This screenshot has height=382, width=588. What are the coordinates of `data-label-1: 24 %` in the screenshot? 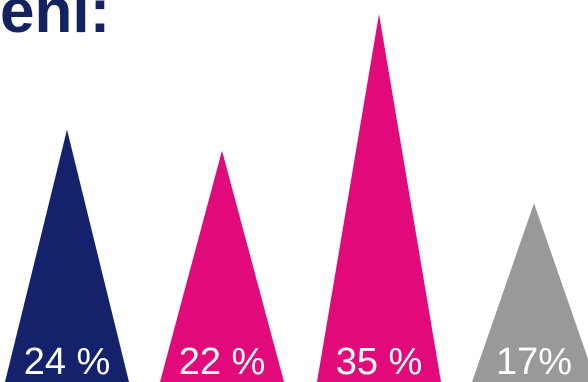 It's located at (67, 361).